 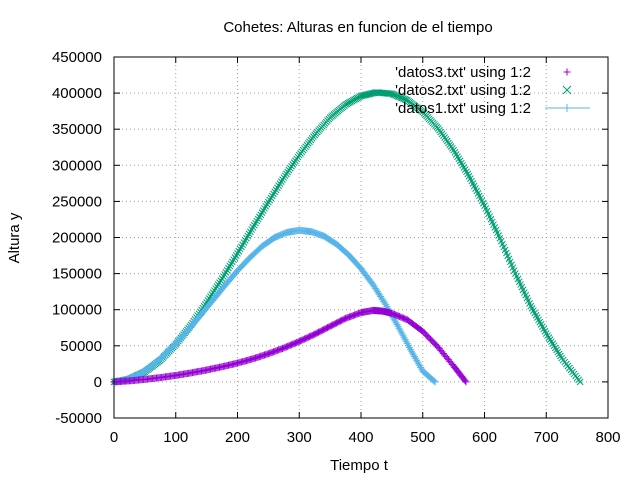 I want to click on x-tick-label: 800, so click(x=607, y=437).